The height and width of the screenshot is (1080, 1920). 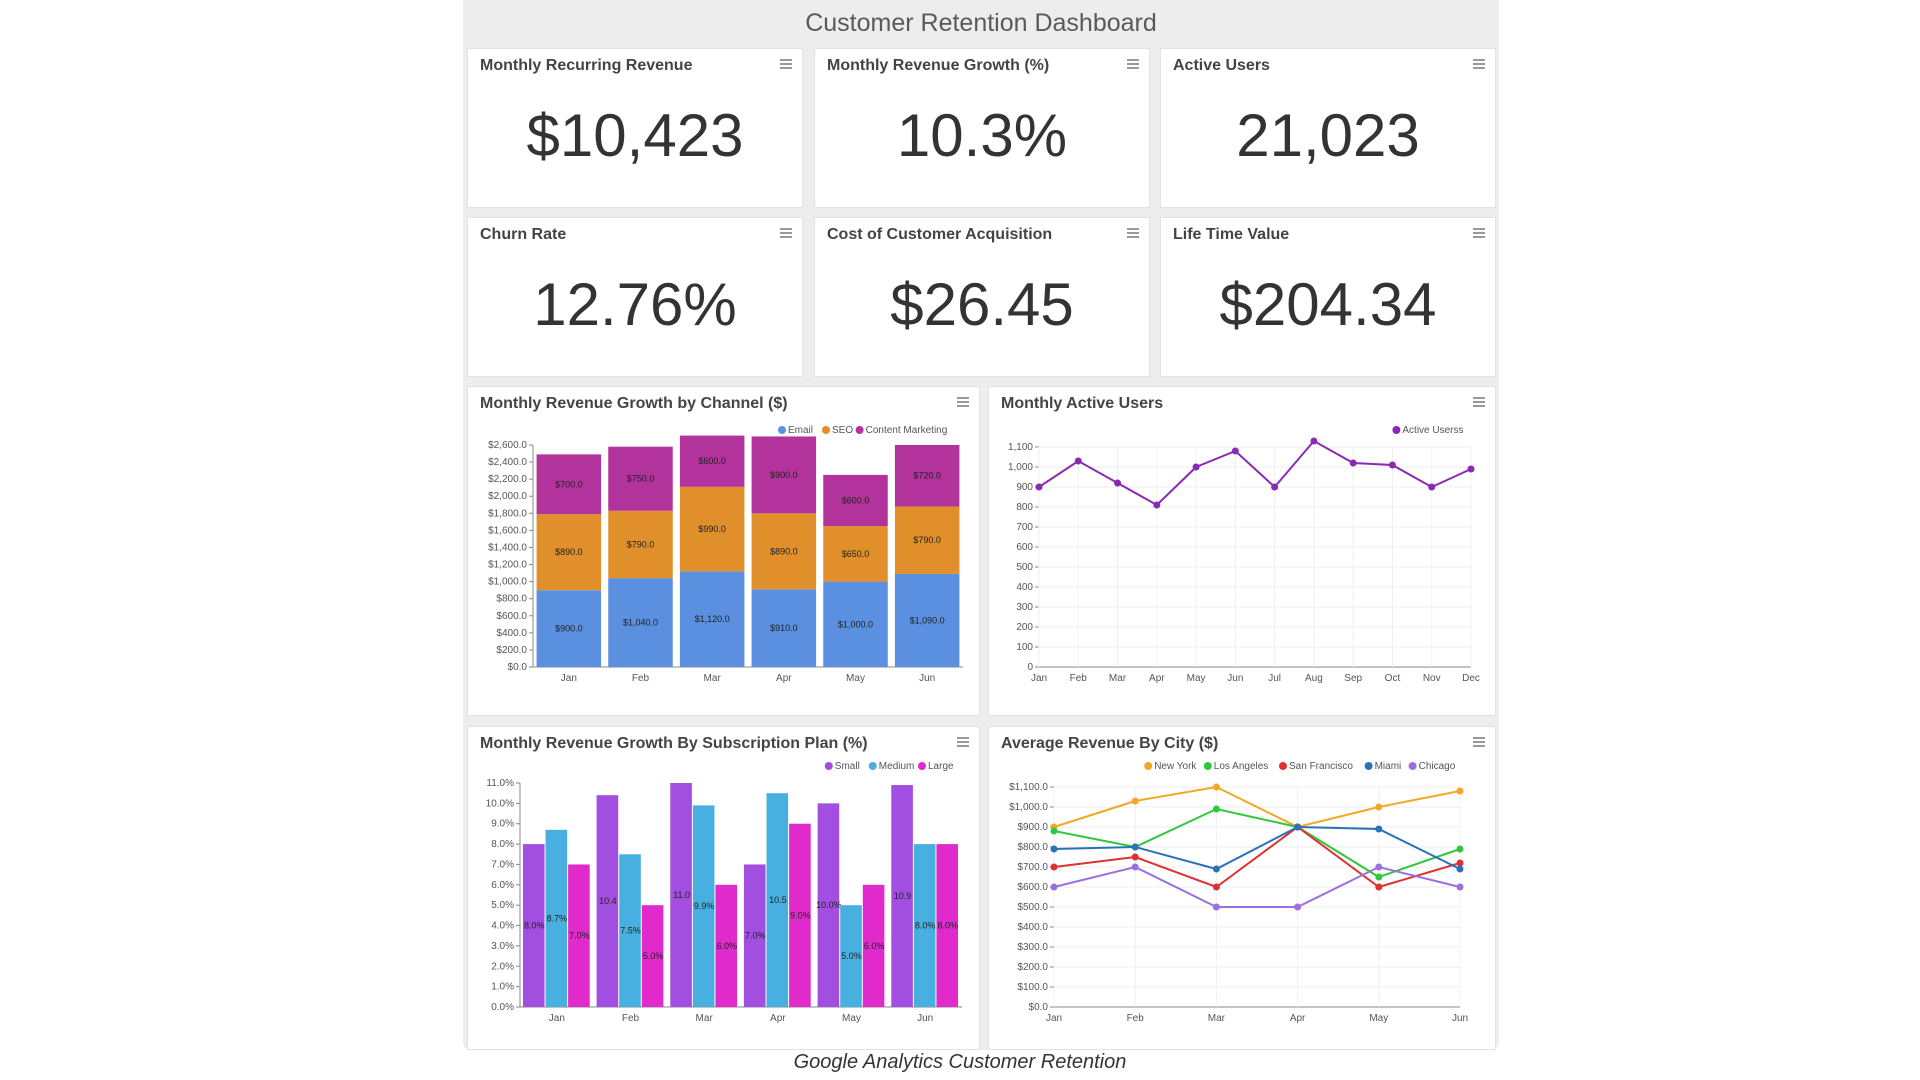 What do you see at coordinates (608, 901) in the screenshot?
I see `data-label: 10.4` at bounding box center [608, 901].